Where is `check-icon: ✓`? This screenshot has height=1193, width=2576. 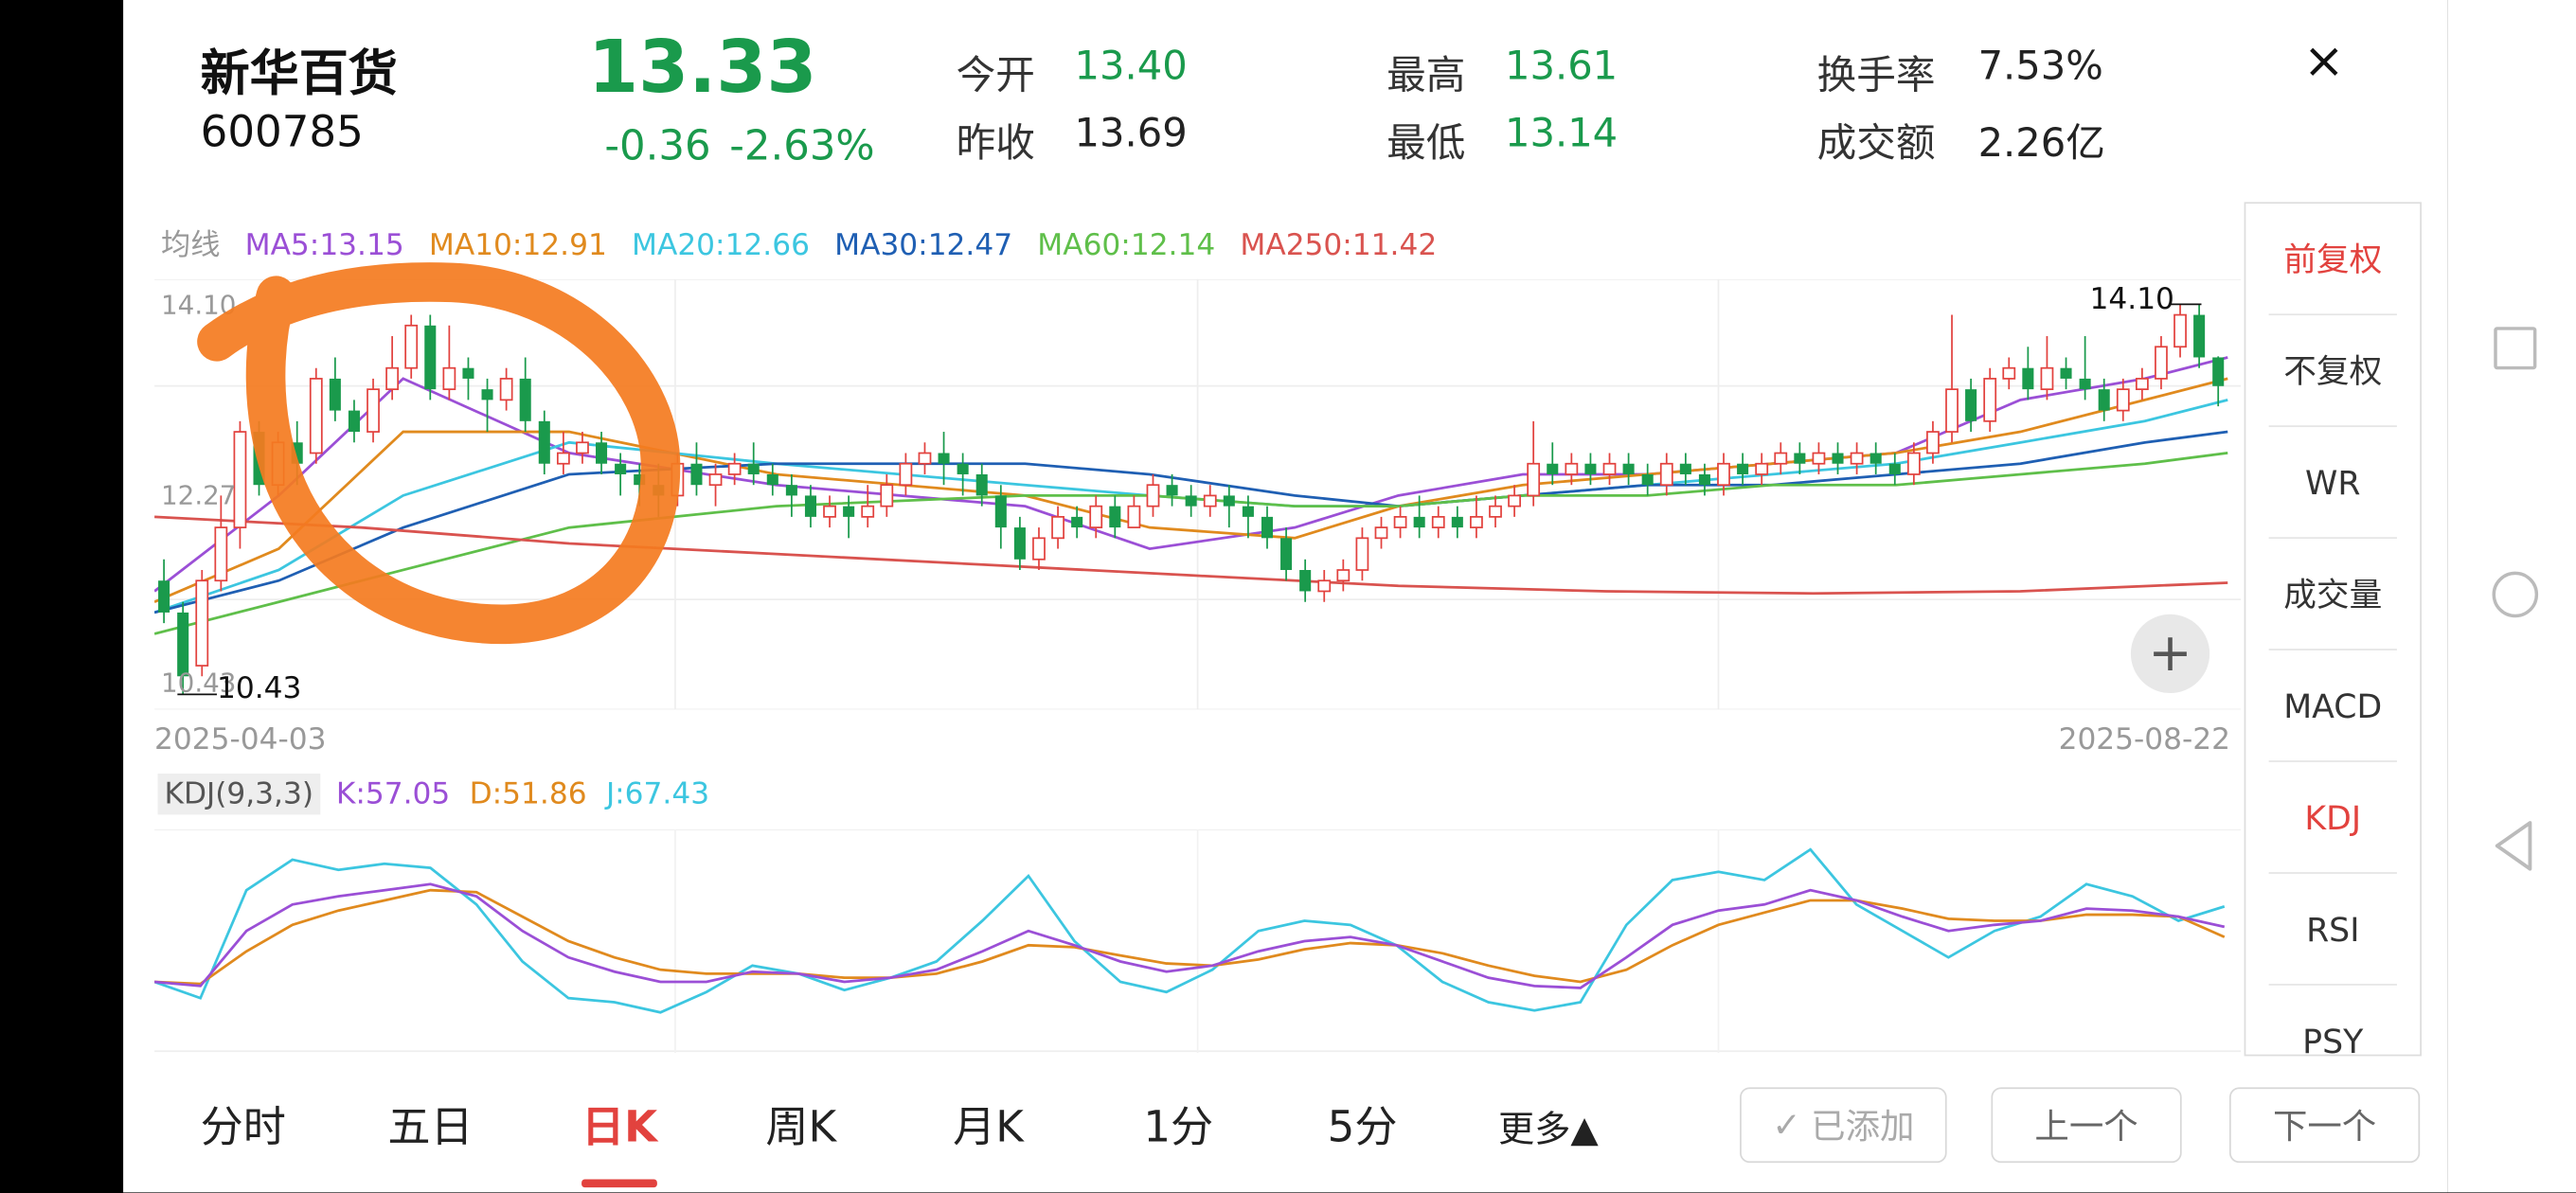 check-icon: ✓ is located at coordinates (1786, 1125).